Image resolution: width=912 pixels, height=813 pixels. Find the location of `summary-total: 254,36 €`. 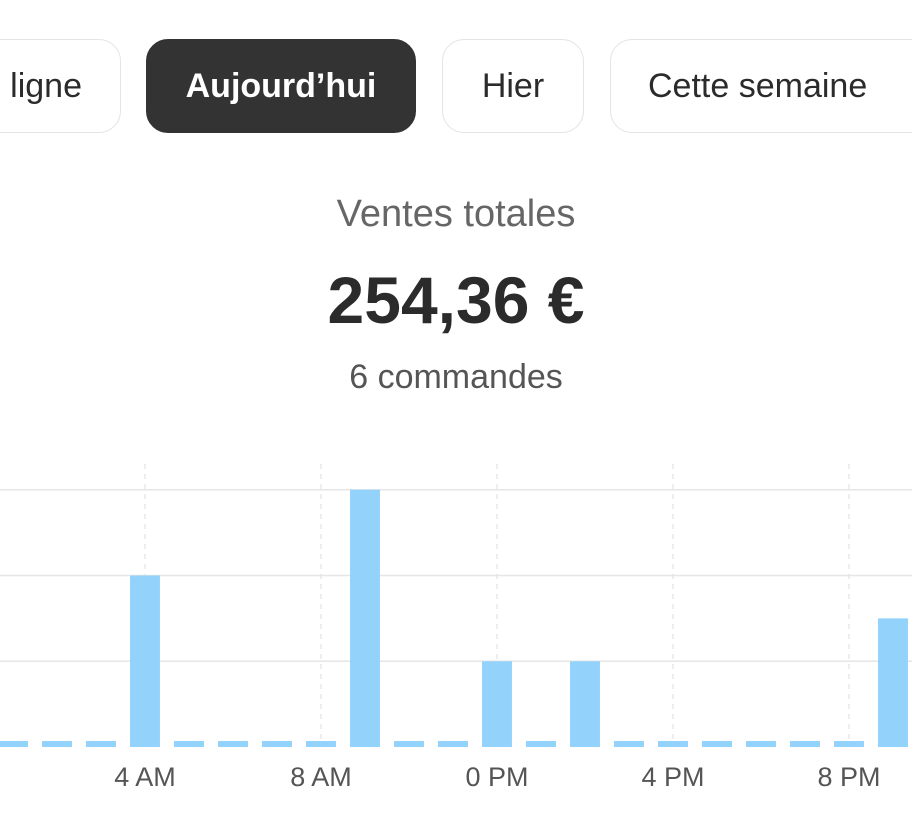

summary-total: 254,36 € is located at coordinates (456, 300).